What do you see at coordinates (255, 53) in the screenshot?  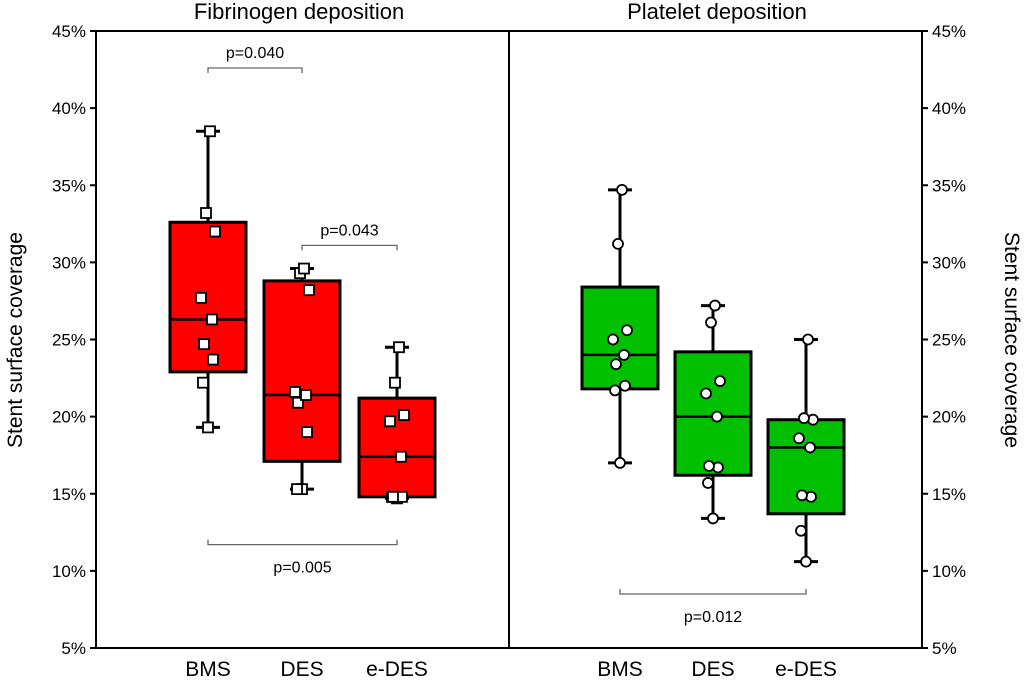 I see `p-value-label: p=0.040` at bounding box center [255, 53].